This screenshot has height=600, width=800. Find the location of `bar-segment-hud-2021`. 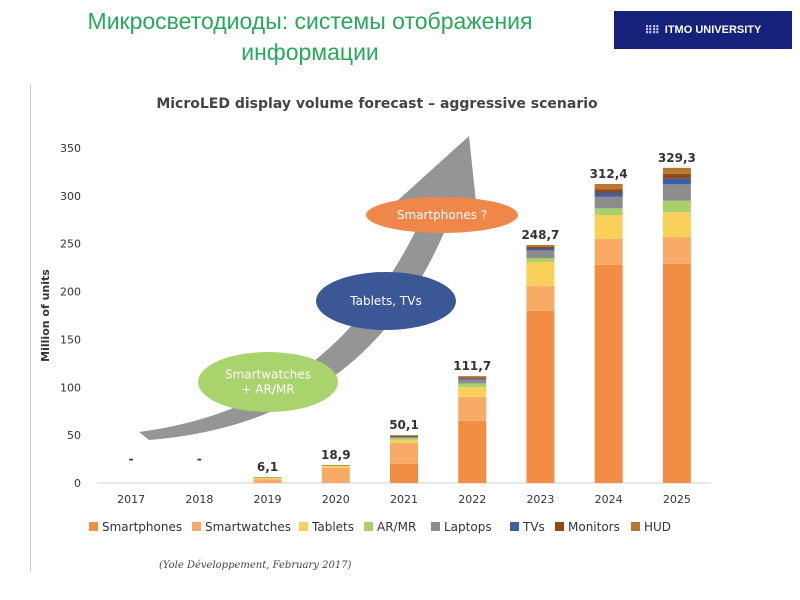

bar-segment-hud-2021 is located at coordinates (404, 435).